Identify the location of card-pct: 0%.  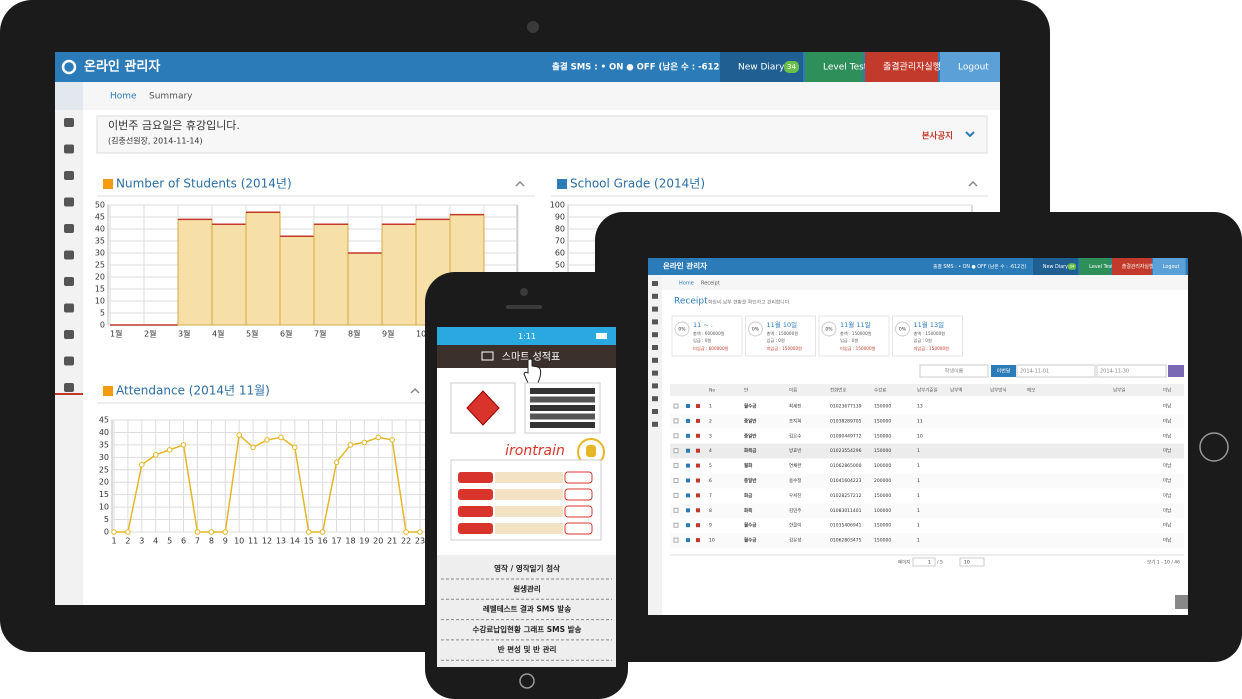
(756, 330).